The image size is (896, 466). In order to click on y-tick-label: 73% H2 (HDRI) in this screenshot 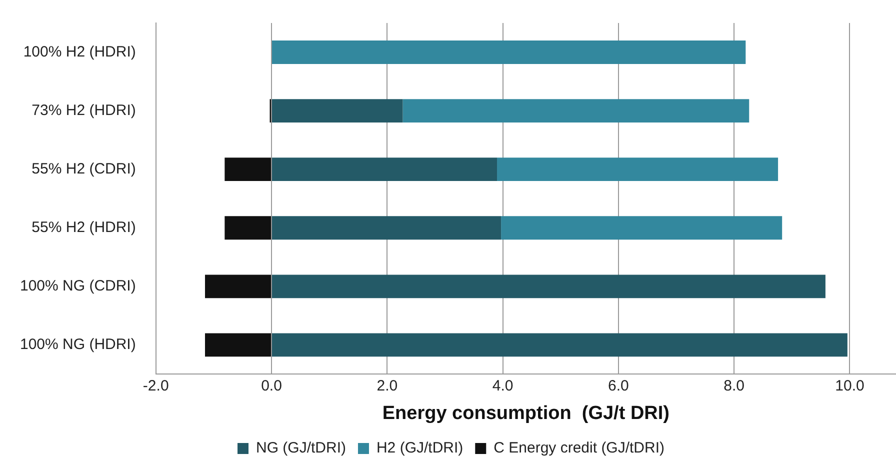, I will do `click(84, 110)`.